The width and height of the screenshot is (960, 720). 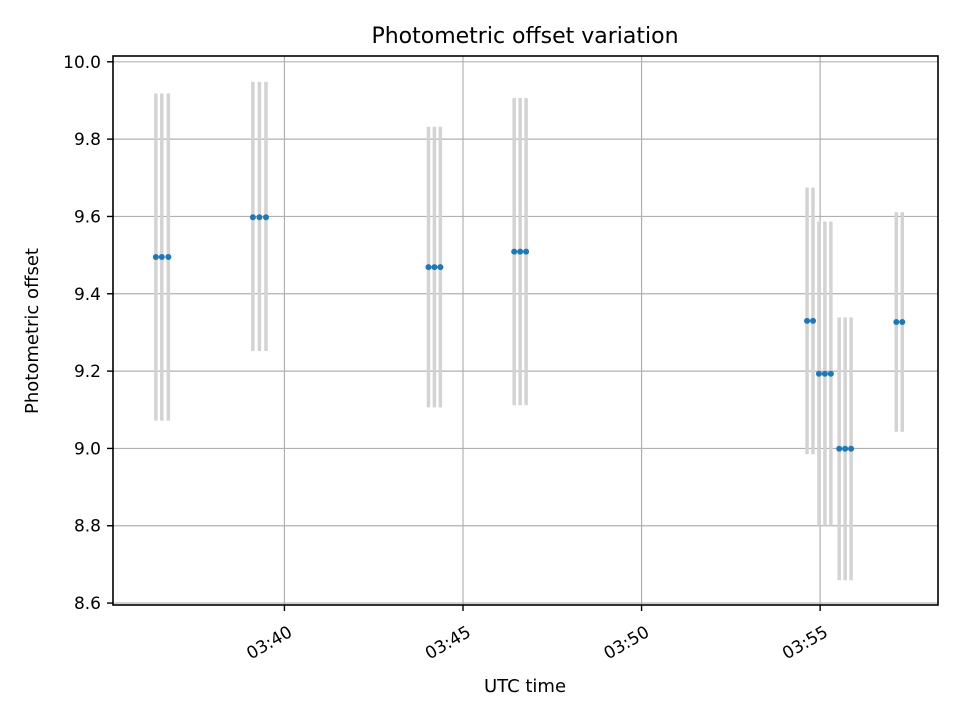 What do you see at coordinates (525, 686) in the screenshot?
I see `x-axis-label: UTC time` at bounding box center [525, 686].